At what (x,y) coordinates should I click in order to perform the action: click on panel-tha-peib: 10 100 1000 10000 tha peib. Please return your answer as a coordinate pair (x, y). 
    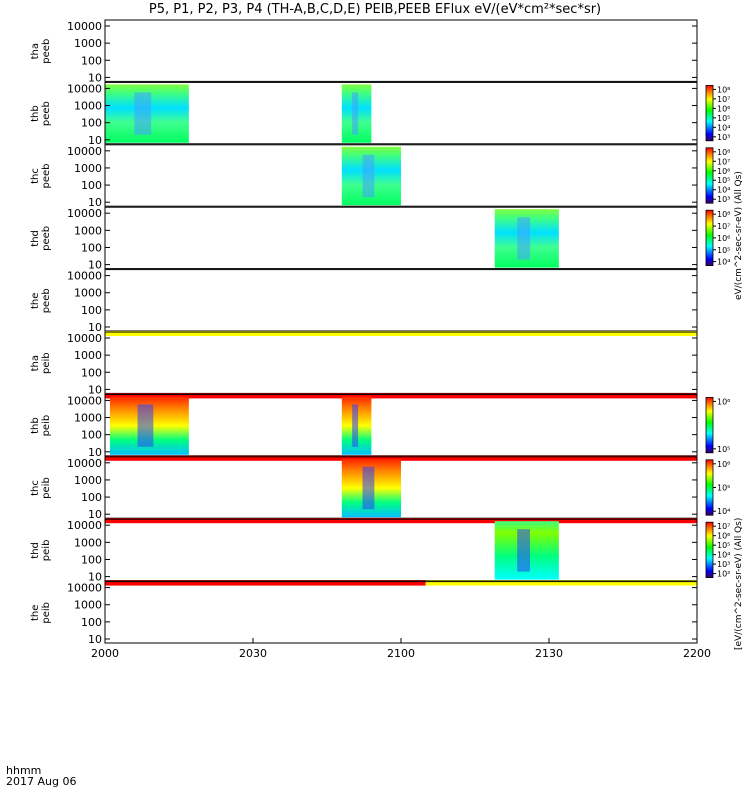
    Looking at the image, I should click on (364, 365).